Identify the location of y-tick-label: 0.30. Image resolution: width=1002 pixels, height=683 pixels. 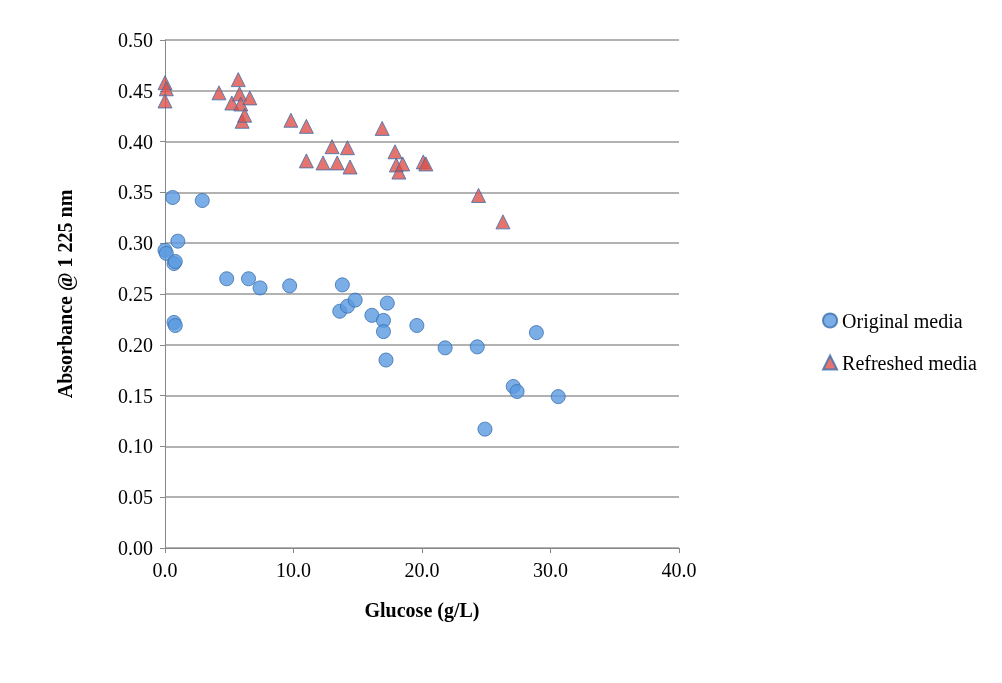
(135, 243).